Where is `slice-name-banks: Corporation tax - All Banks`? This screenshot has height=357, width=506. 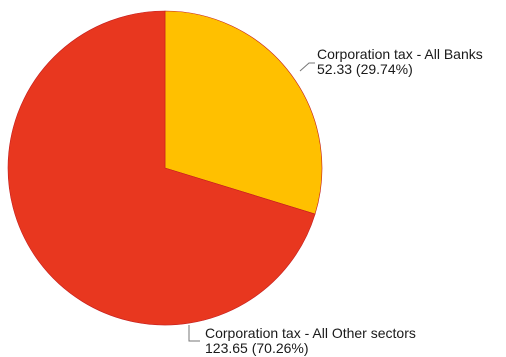 slice-name-banks: Corporation tax - All Banks is located at coordinates (400, 54).